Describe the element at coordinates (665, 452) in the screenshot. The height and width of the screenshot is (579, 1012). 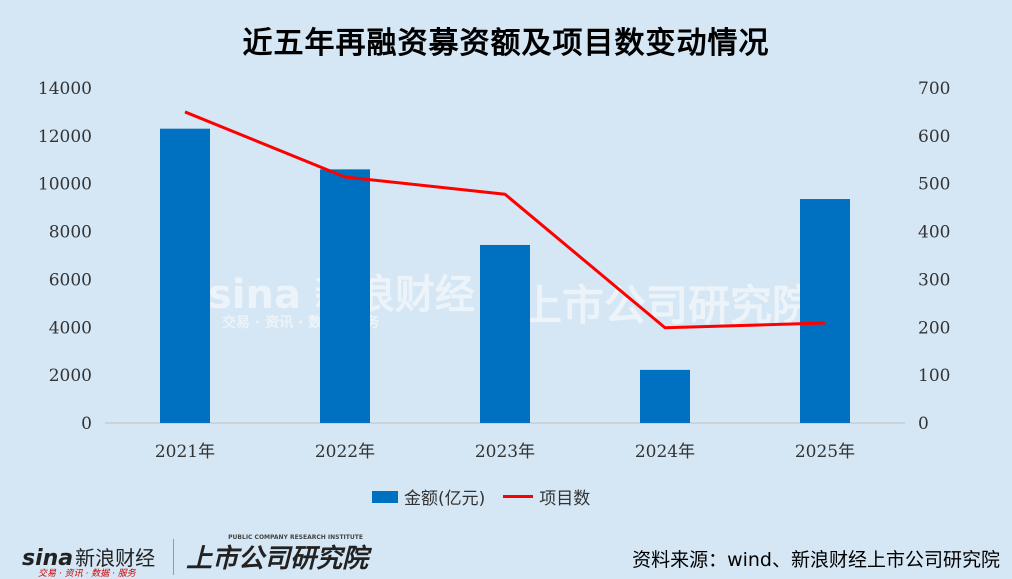
I see `x-tick-label: 2024年` at that location.